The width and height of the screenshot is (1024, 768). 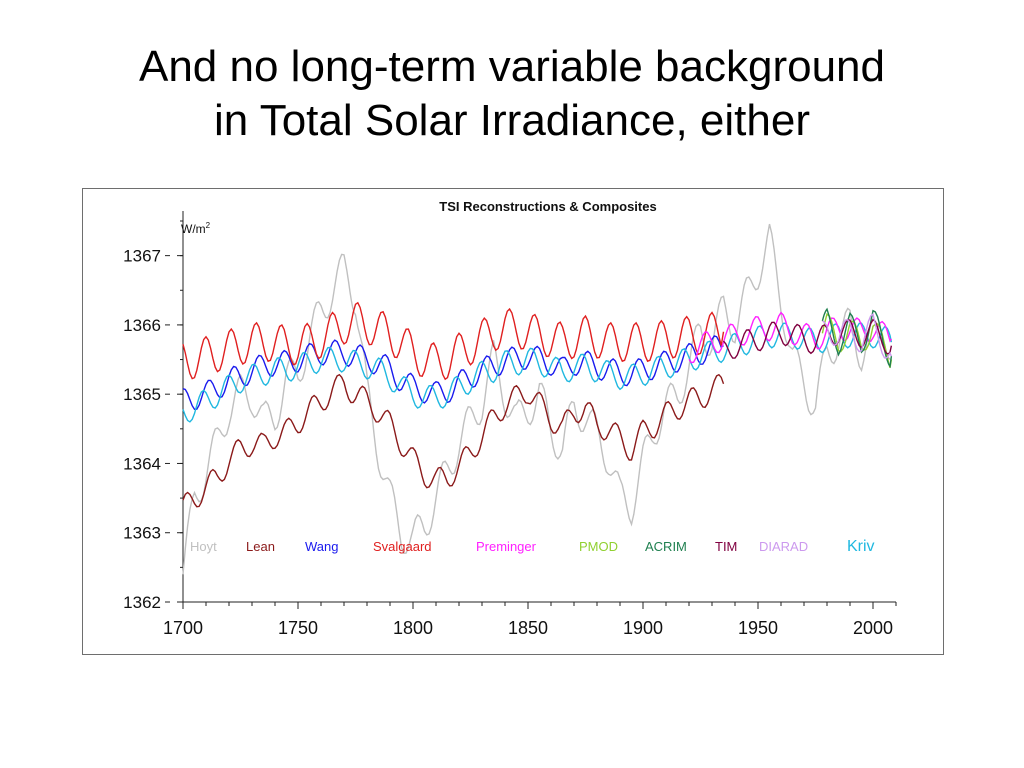 I want to click on legend-item-pmod: PMOD, so click(x=598, y=546).